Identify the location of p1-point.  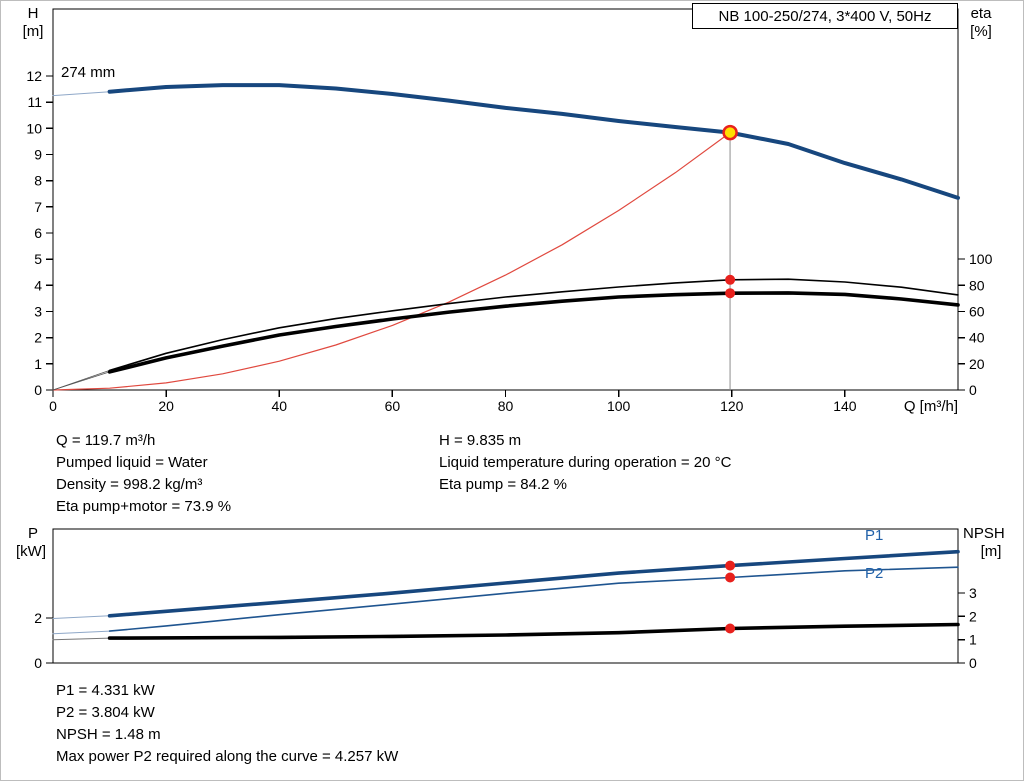
(730, 565).